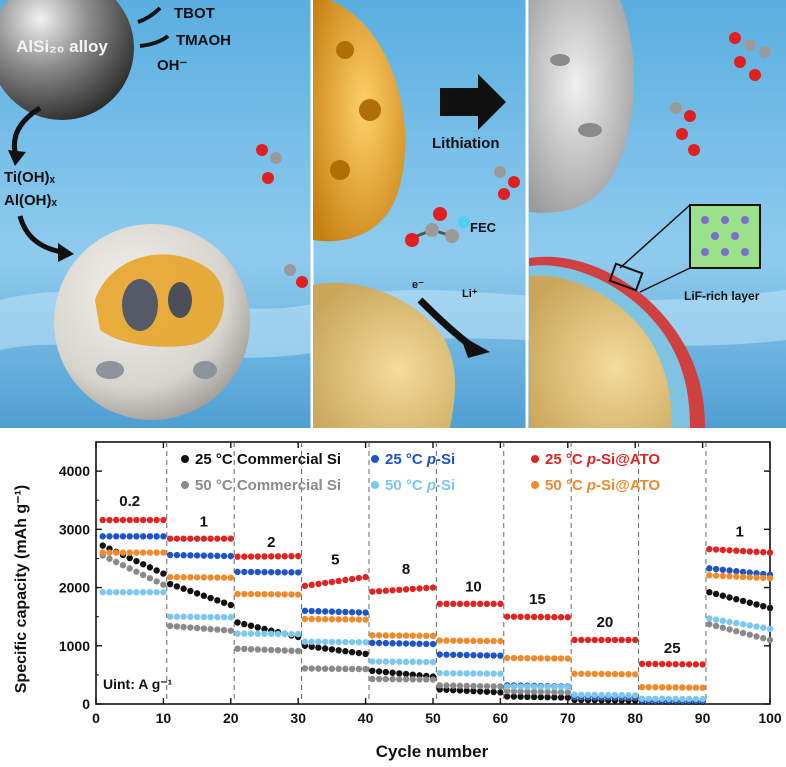  I want to click on rate-label: 15, so click(537, 599).